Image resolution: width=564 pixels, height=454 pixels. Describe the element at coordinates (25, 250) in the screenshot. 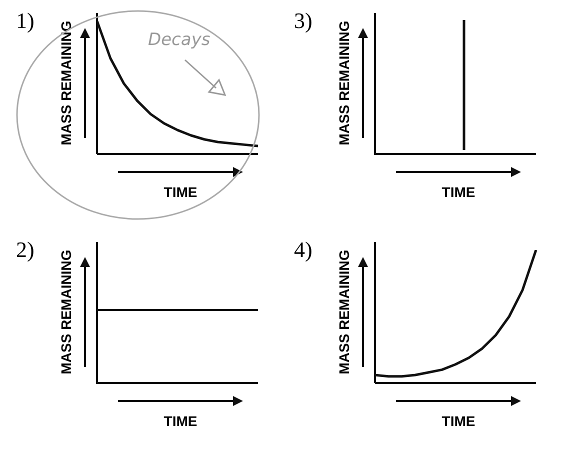

I see `text: 2)` at that location.